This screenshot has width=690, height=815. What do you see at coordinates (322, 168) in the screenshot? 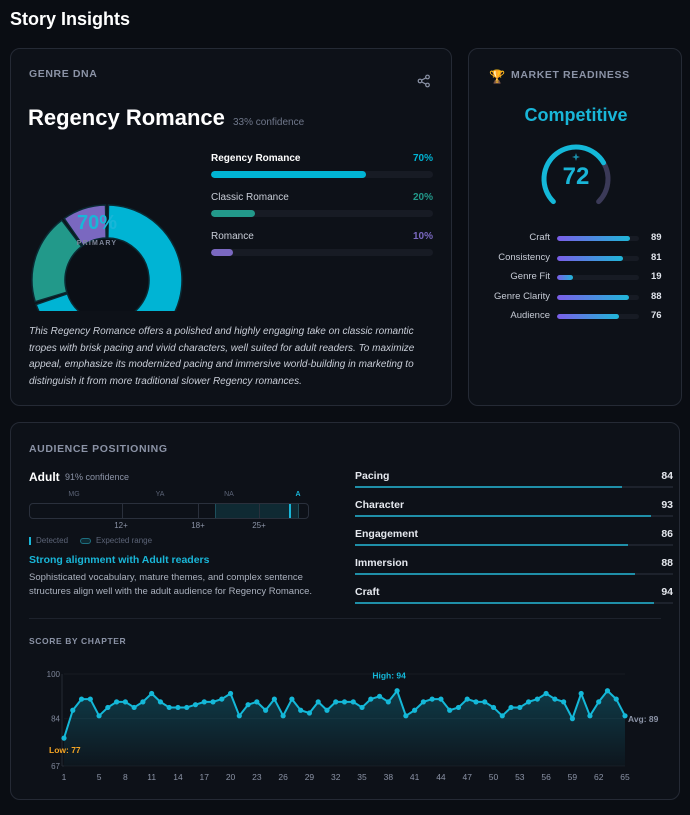
I see `genre-row: Regency Romance 70%` at bounding box center [322, 168].